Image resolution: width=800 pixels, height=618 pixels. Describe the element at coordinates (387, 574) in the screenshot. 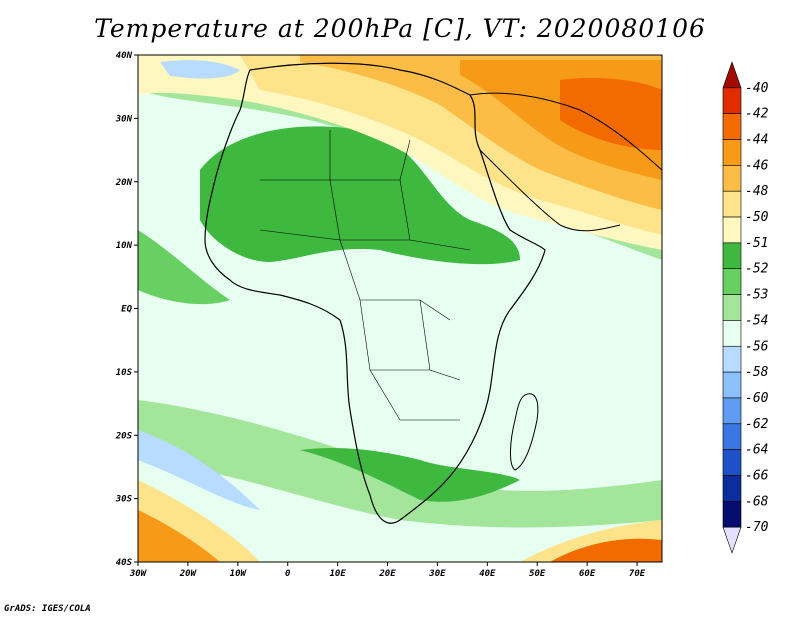

I see `lon-label: 20E` at that location.